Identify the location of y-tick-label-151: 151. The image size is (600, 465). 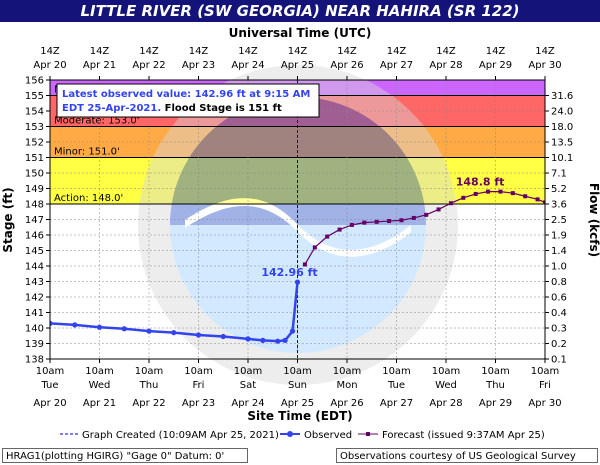
(34, 158).